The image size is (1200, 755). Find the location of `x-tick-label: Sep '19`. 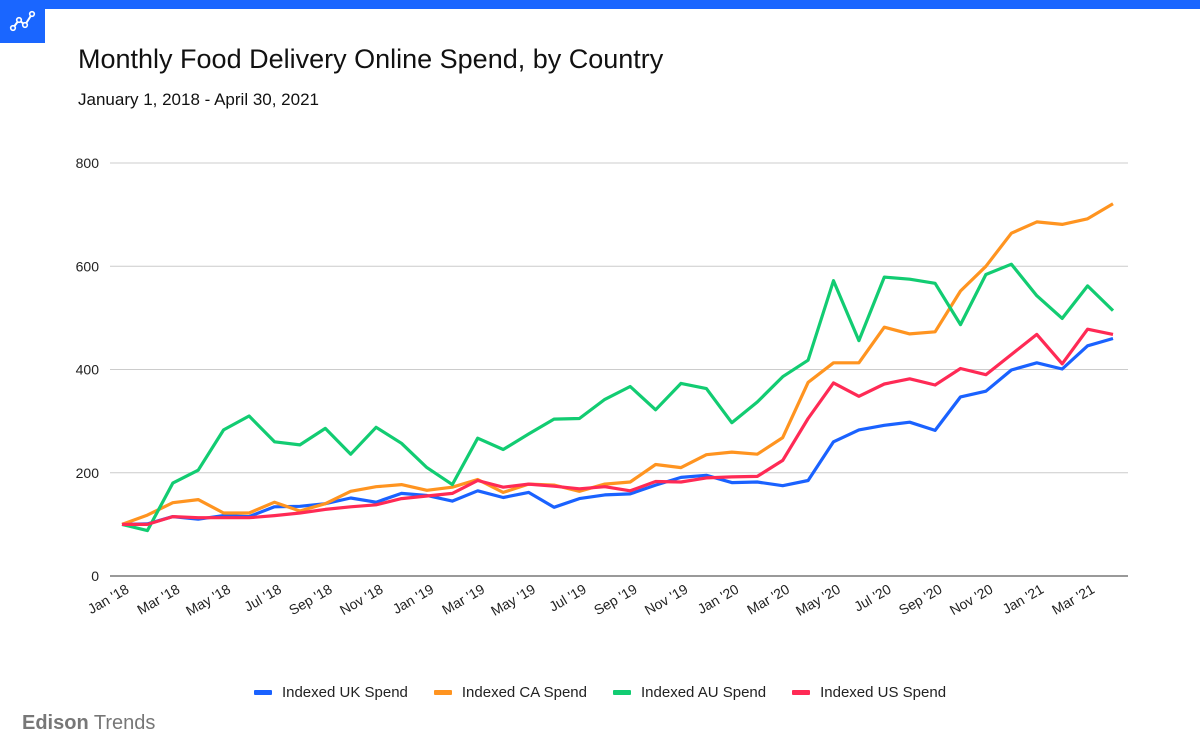

x-tick-label: Sep '19 is located at coordinates (615, 599).